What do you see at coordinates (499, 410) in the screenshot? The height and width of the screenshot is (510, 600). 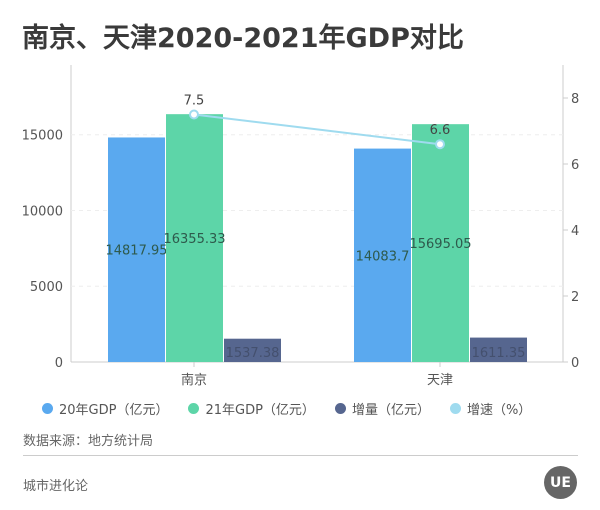 I see `legend-label: 增速（%）` at bounding box center [499, 410].